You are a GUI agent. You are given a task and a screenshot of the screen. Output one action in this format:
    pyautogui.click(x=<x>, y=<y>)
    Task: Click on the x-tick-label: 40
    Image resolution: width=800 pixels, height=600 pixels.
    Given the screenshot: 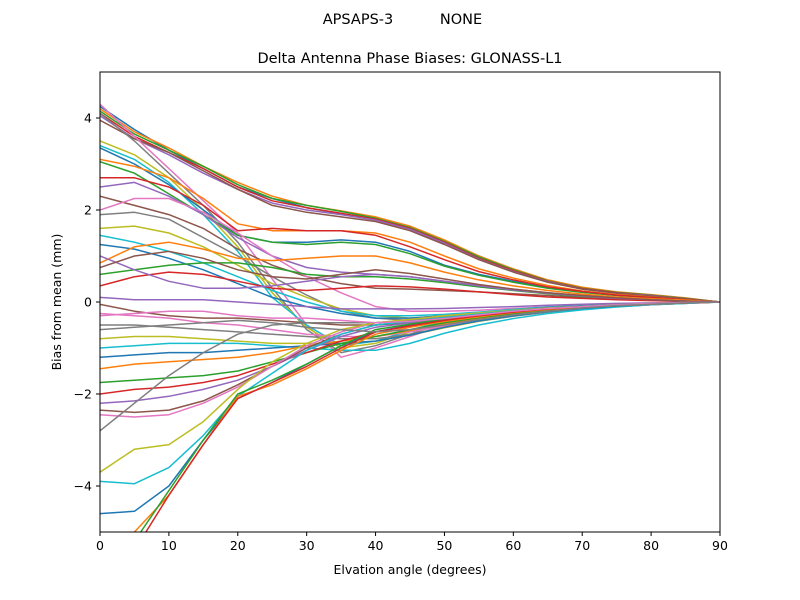 What is the action you would take?
    pyautogui.click(x=376, y=545)
    